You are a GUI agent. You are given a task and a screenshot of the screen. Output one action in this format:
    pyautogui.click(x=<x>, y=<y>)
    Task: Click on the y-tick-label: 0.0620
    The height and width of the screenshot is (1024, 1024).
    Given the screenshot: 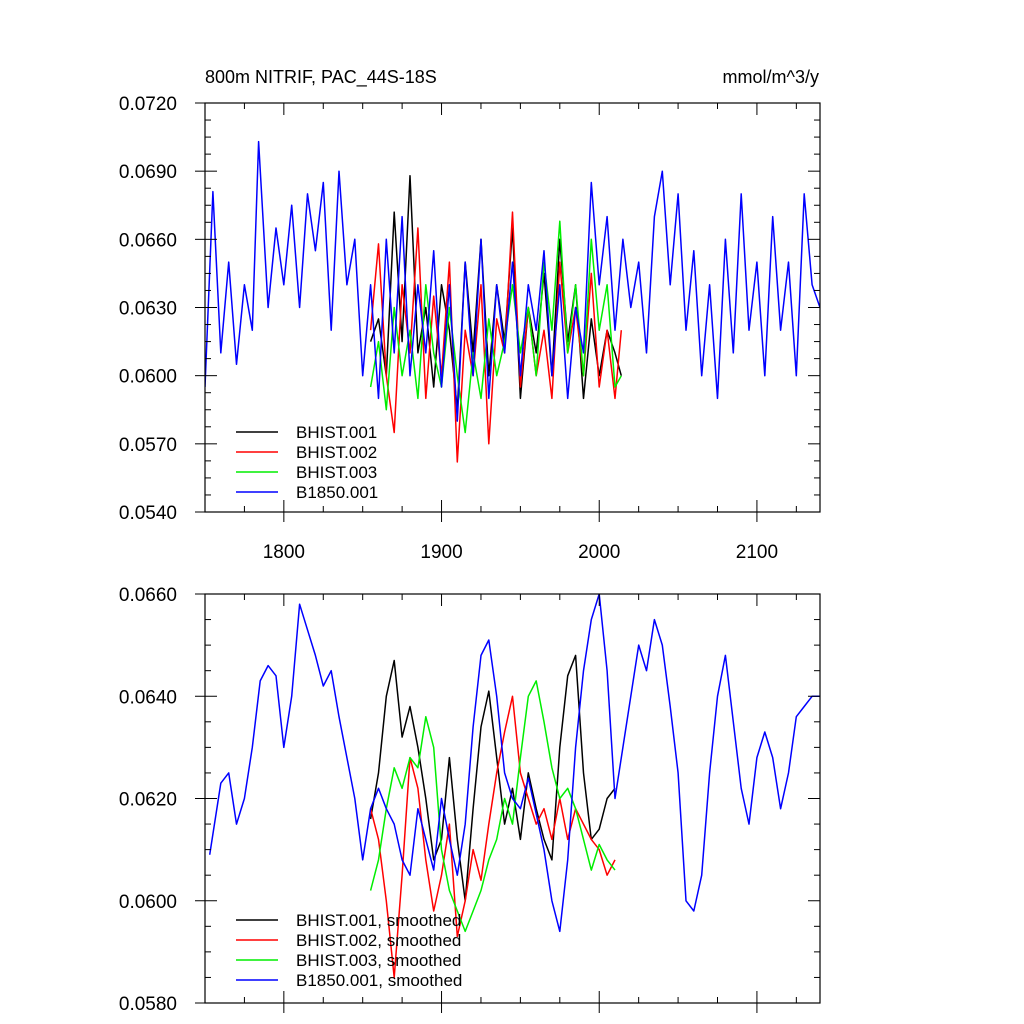 What is the action you would take?
    pyautogui.click(x=148, y=800)
    